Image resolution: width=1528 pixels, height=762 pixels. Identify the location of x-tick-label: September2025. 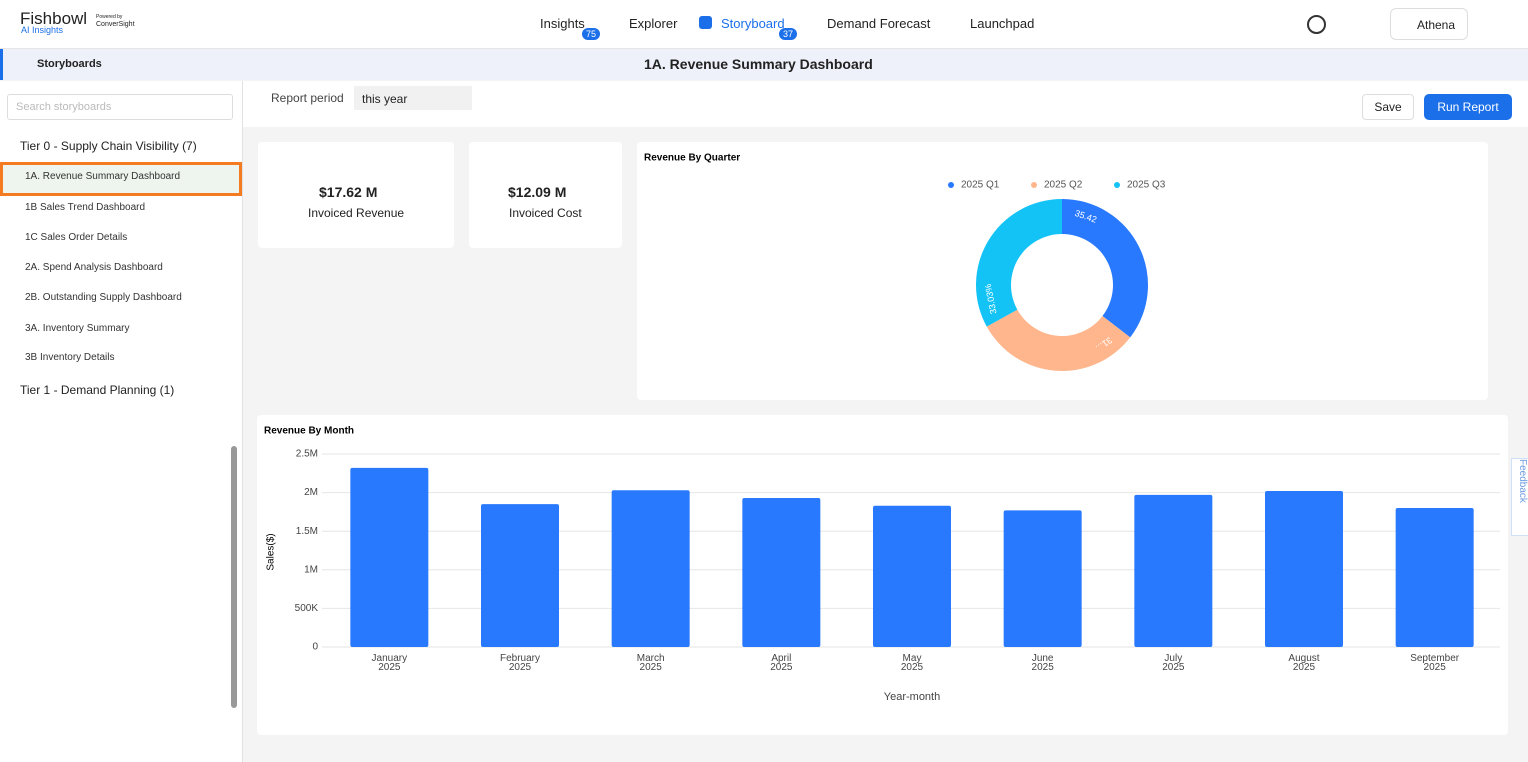
(1435, 663).